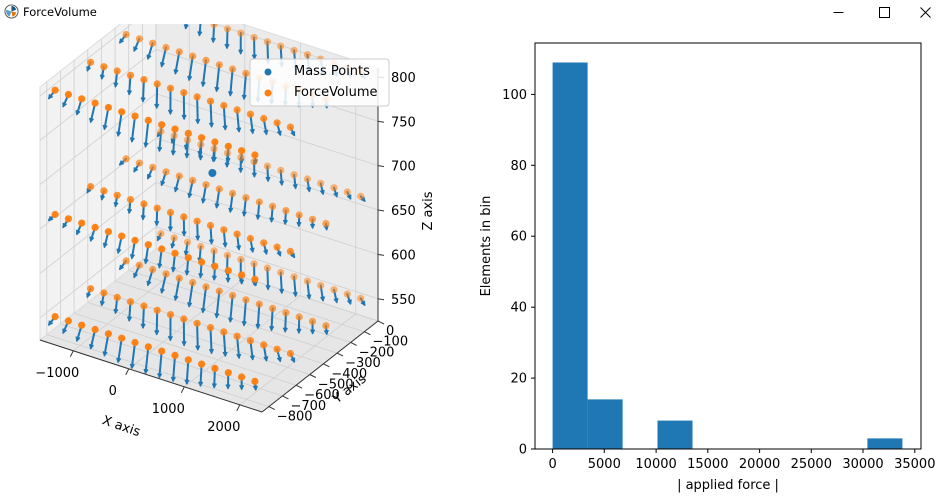  What do you see at coordinates (523, 450) in the screenshot?
I see `histogram-y-tick-label: 0` at bounding box center [523, 450].